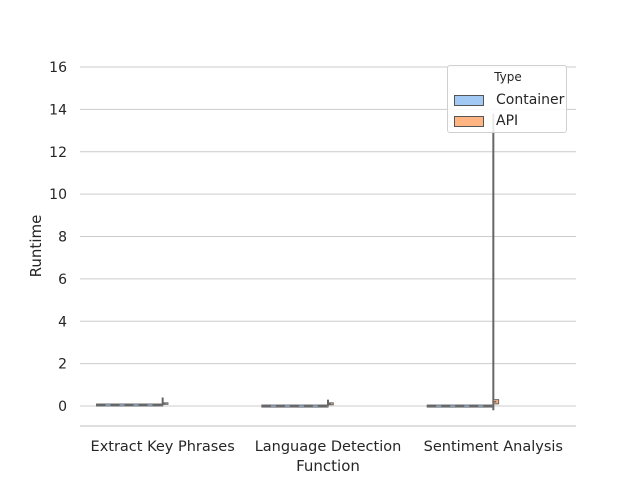 Image resolution: width=640 pixels, height=484 pixels. I want to click on y-tick-label: 0, so click(62, 407).